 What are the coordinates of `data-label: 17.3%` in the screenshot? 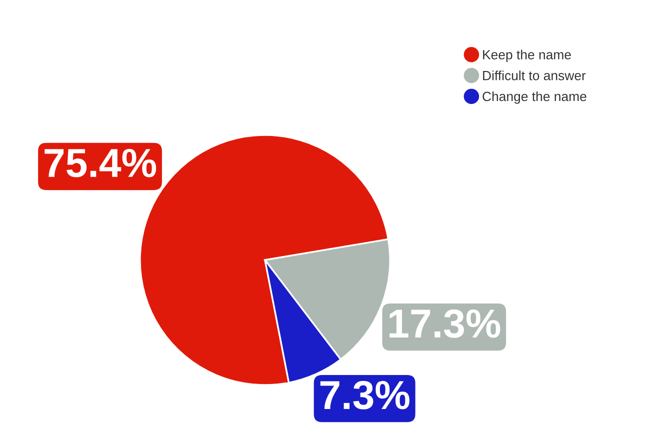 It's located at (445, 323).